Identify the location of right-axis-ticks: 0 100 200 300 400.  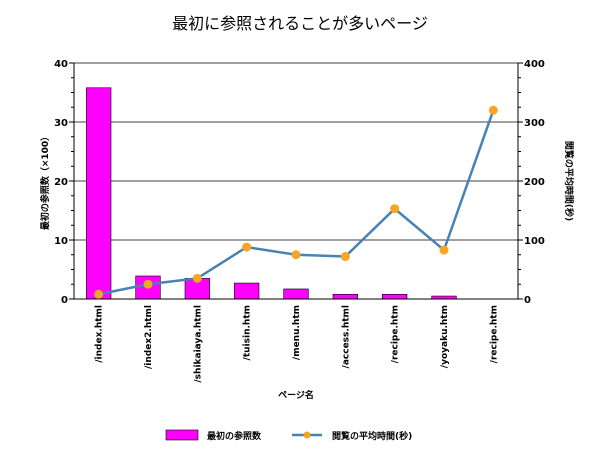
(534, 182).